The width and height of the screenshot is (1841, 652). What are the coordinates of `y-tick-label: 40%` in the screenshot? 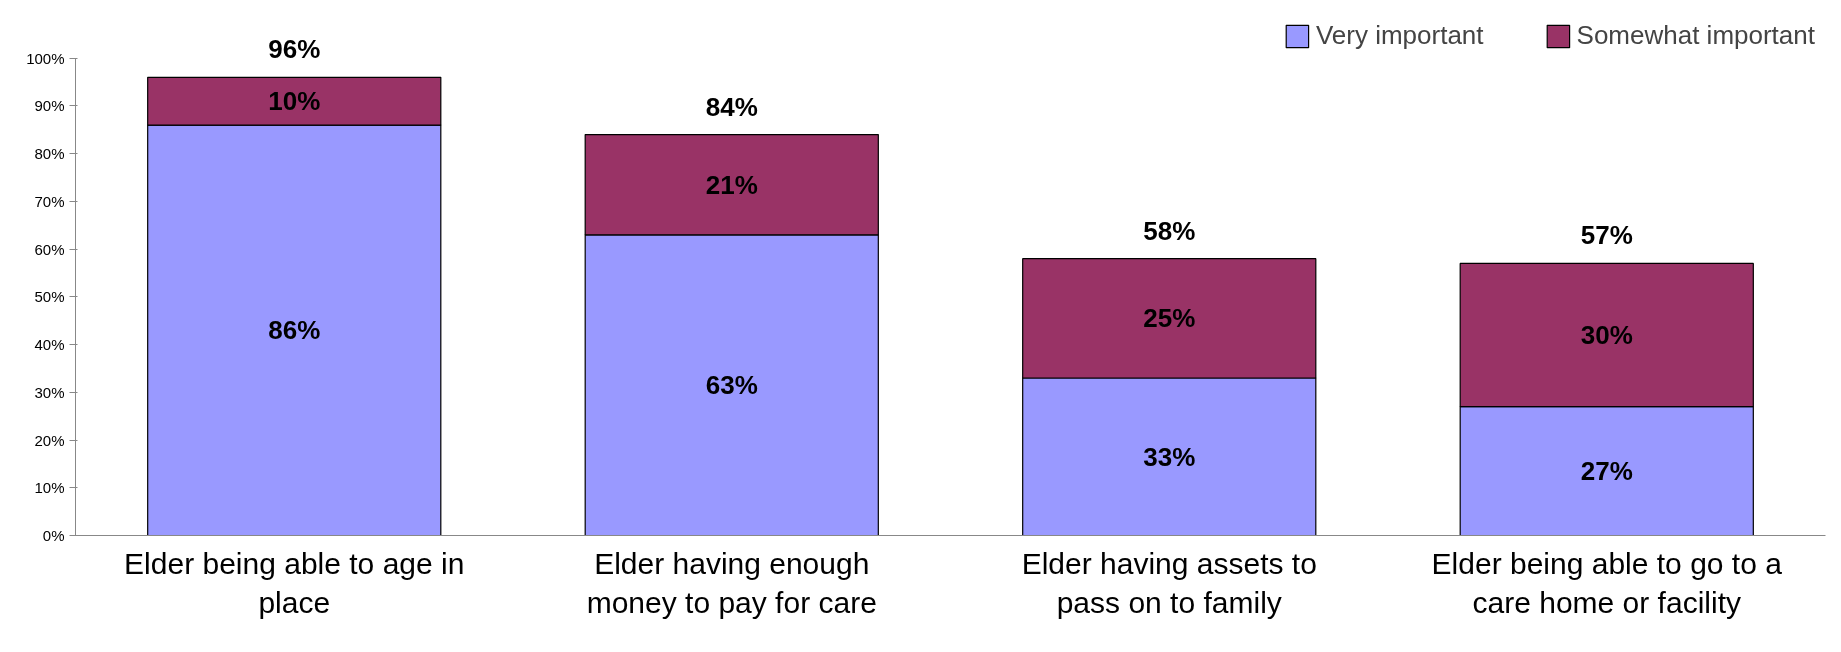 It's located at (49, 345).